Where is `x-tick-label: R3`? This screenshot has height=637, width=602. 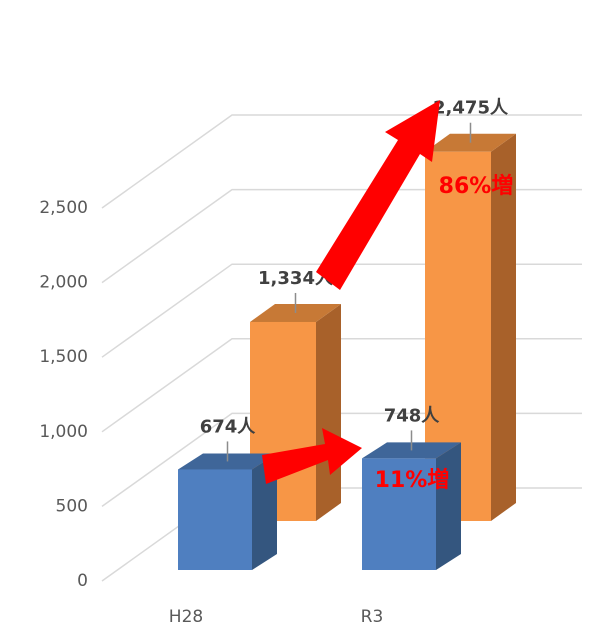
x-tick-label: R3 is located at coordinates (372, 617).